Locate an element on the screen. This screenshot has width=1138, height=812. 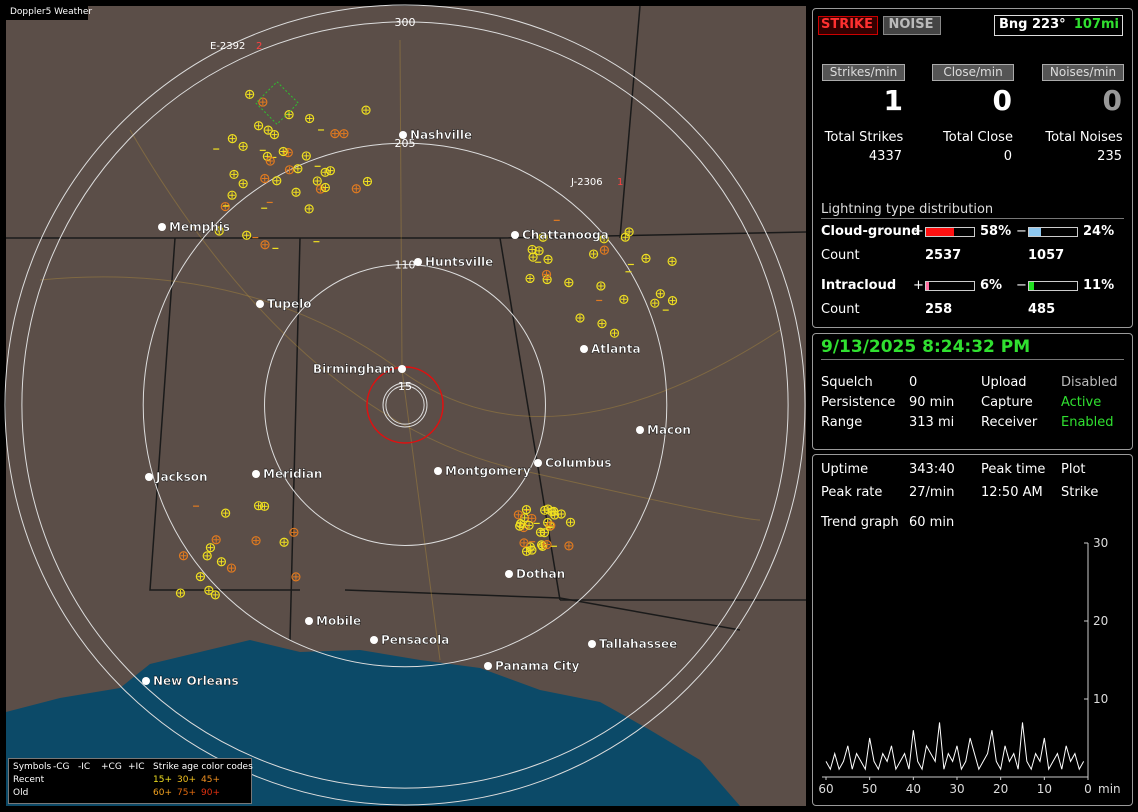
mode-label: STRIKE is located at coordinates (847, 24).